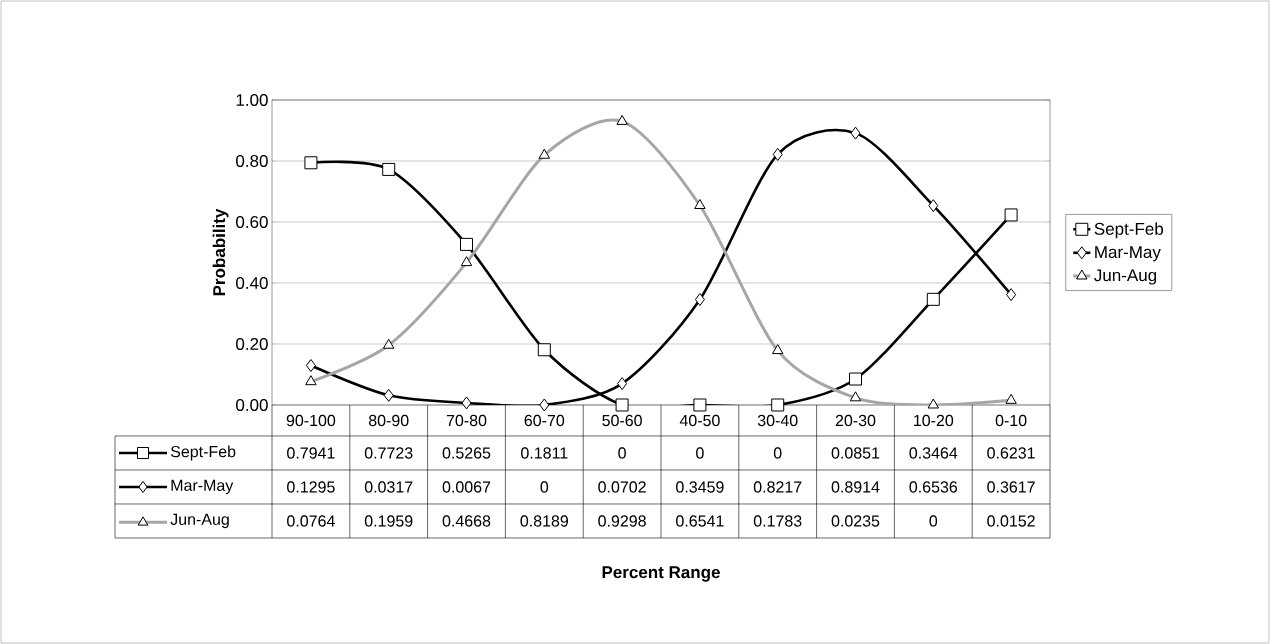 Image resolution: width=1270 pixels, height=644 pixels. Describe the element at coordinates (700, 521) in the screenshot. I see `data-label: 0.6541` at that location.